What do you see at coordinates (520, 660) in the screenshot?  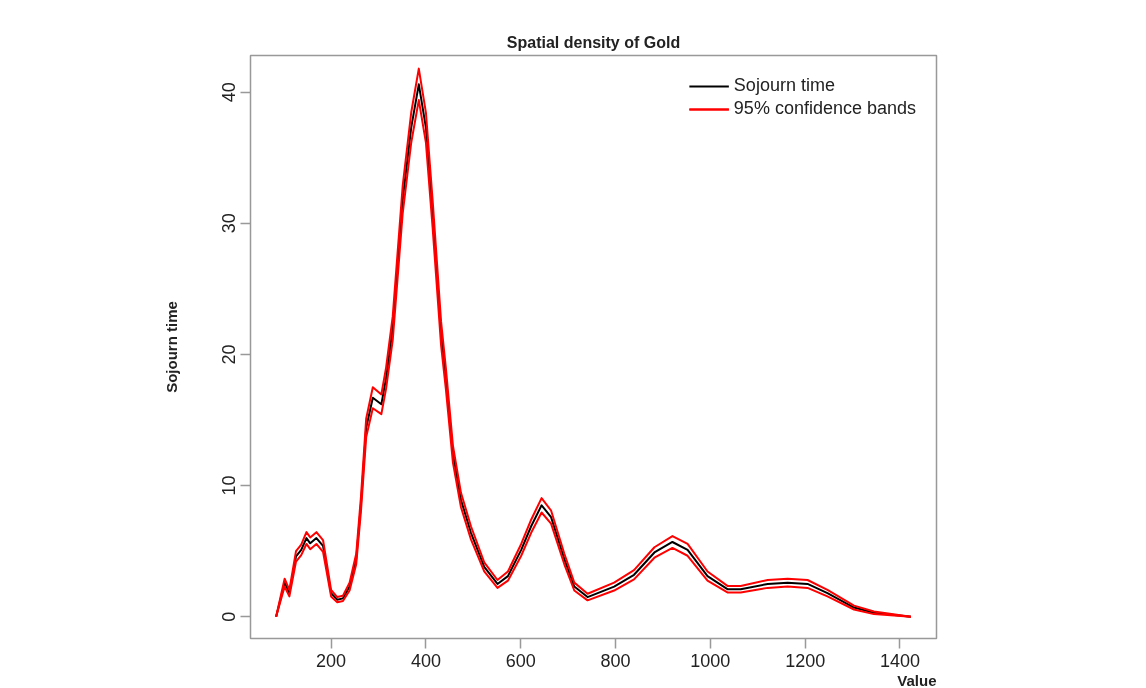 I see `x-tick-label: 600` at bounding box center [520, 660].